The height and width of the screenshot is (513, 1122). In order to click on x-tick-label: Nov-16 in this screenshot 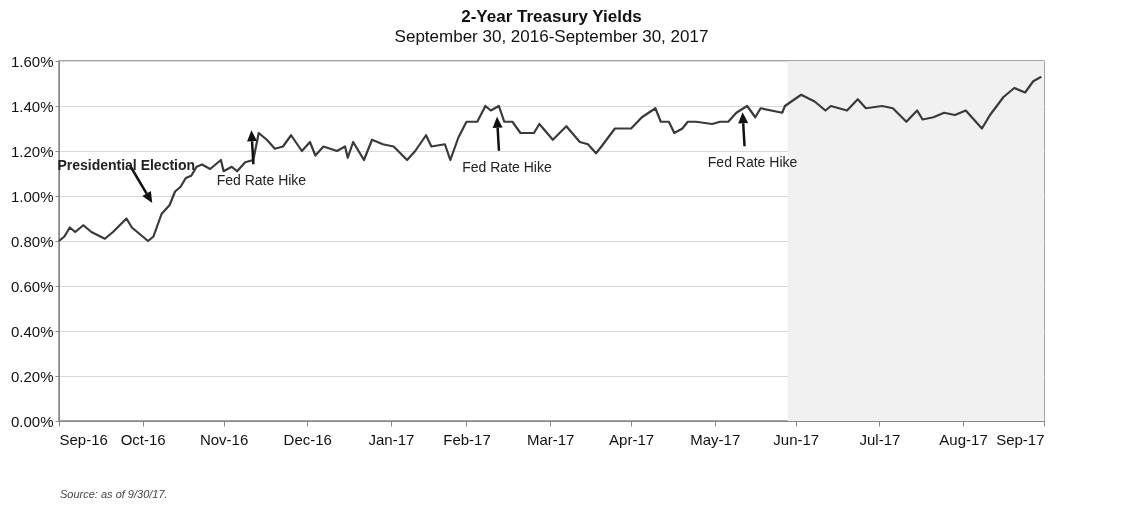, I will do `click(224, 439)`.